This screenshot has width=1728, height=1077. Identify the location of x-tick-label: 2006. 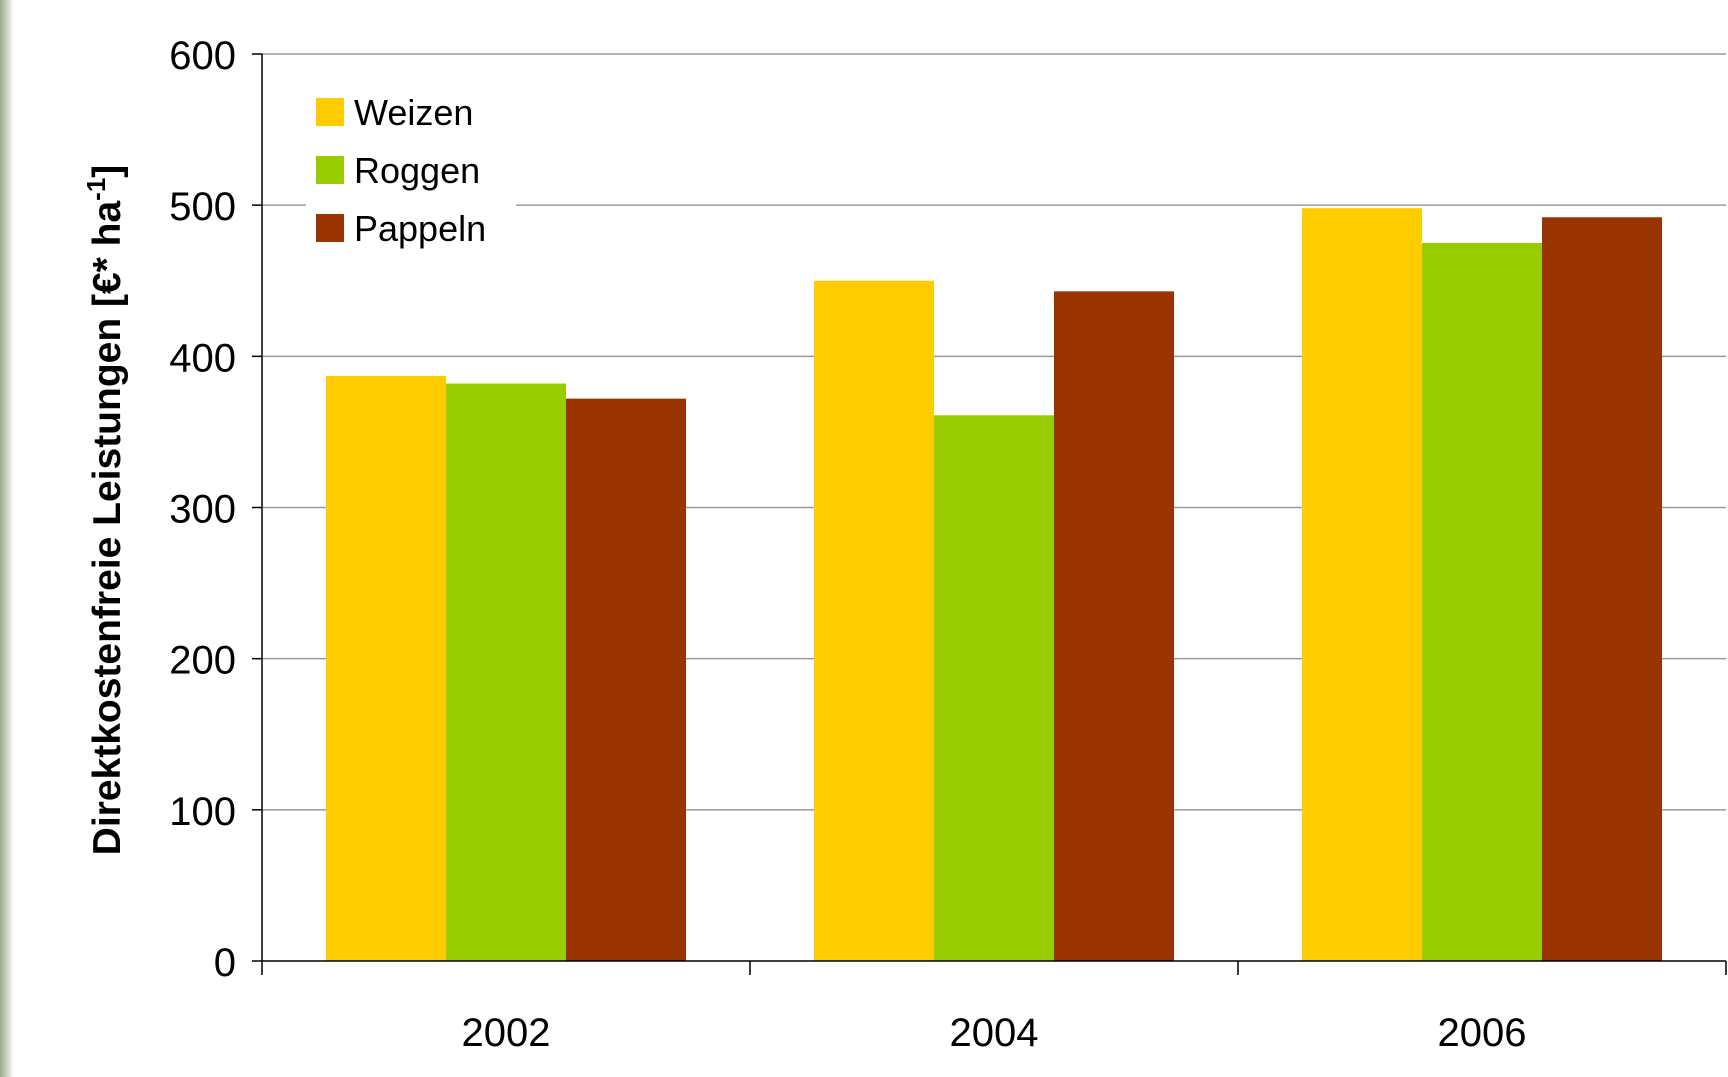
(1482, 1033).